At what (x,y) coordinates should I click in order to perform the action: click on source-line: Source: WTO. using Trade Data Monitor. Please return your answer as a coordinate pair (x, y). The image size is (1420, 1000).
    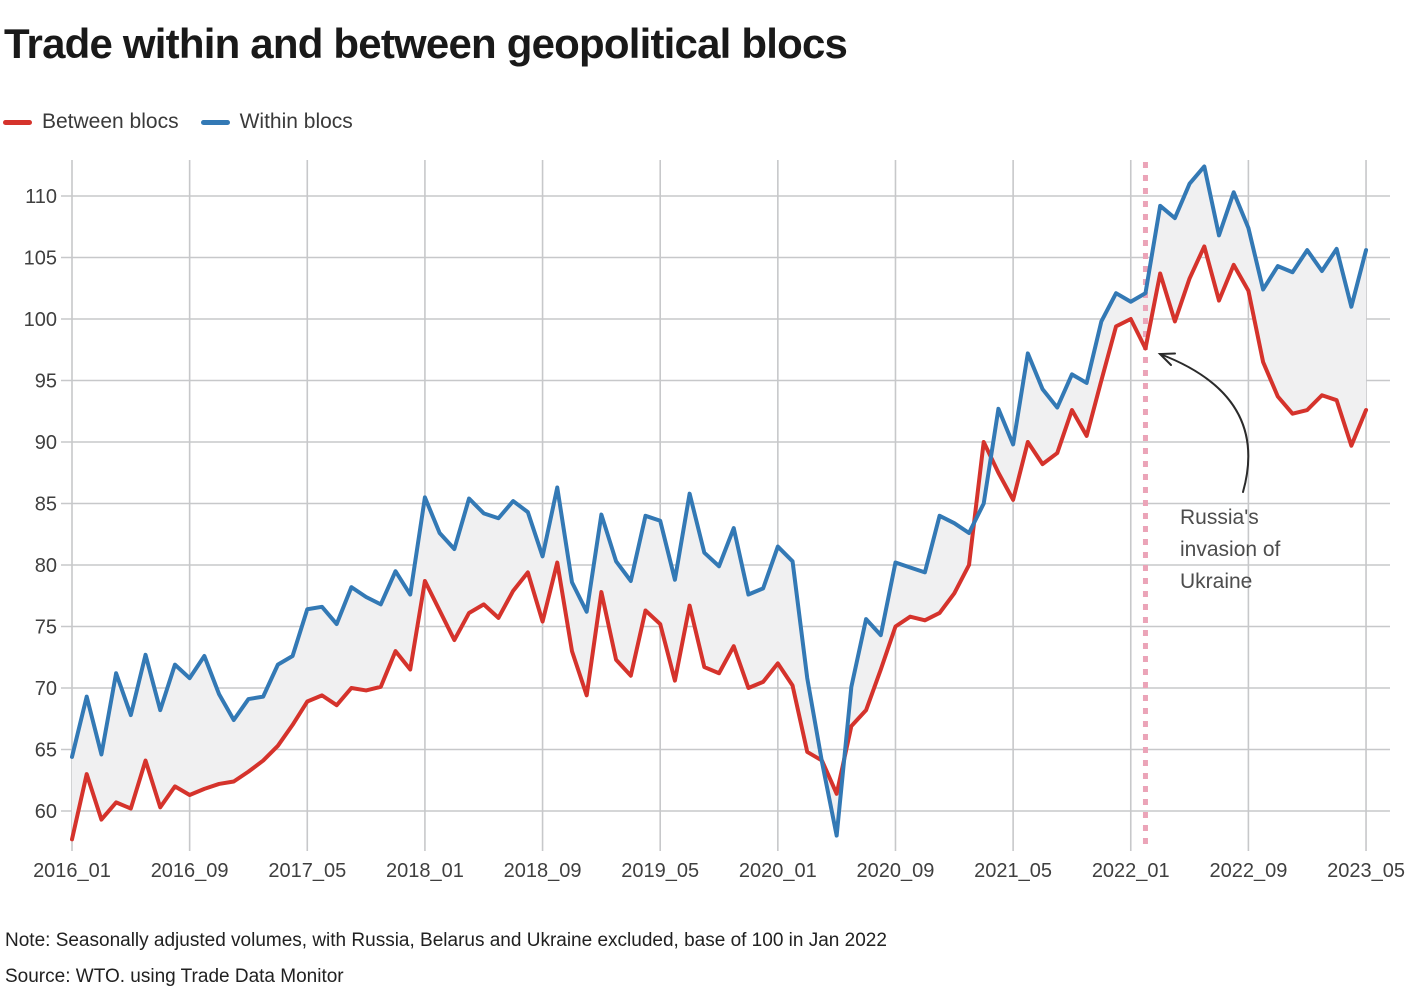
    Looking at the image, I should click on (174, 976).